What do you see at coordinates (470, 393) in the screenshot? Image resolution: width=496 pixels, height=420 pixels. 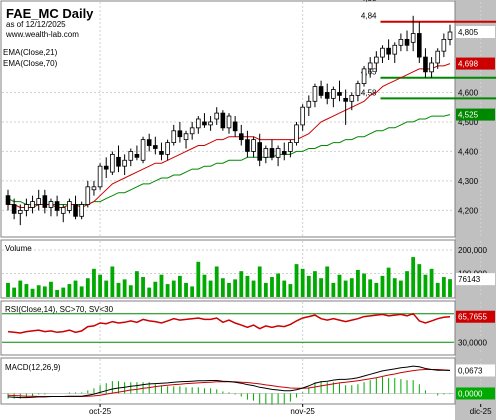 I see `macd-zero-tag: 0,0000` at bounding box center [470, 393].